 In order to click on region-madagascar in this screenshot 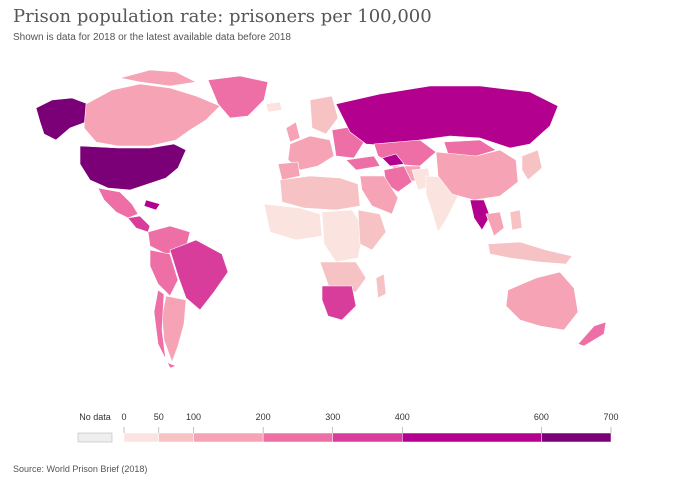, I will do `click(381, 286)`.